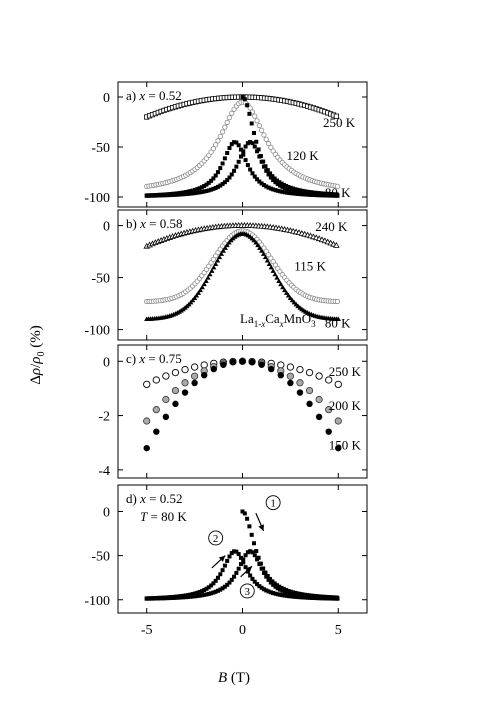 This screenshot has width=498, height=713. What do you see at coordinates (345, 405) in the screenshot?
I see `series-label: 200 K` at bounding box center [345, 405].